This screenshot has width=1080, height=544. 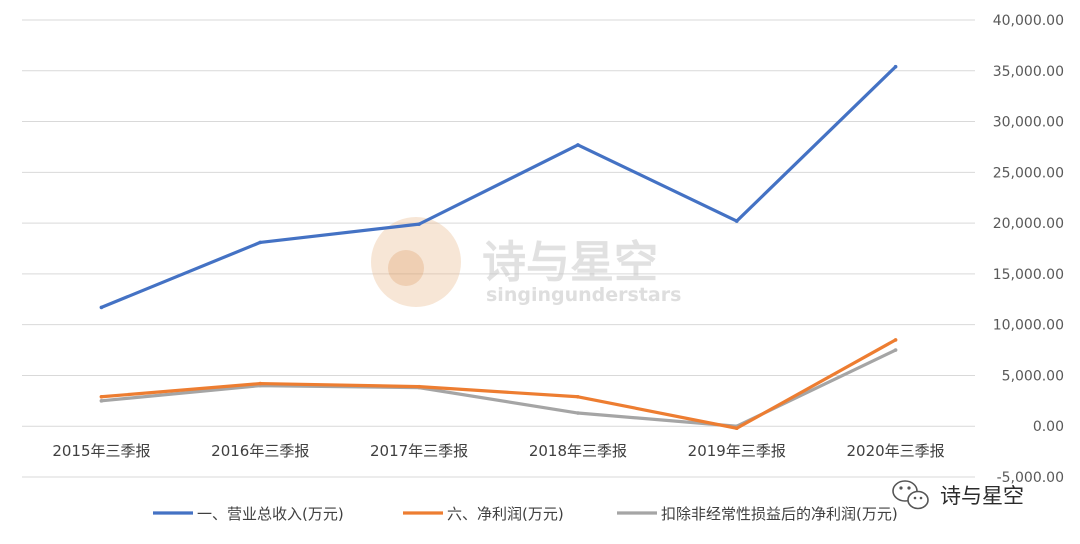 What do you see at coordinates (982, 496) in the screenshot?
I see `brand-name: 诗与星空` at bounding box center [982, 496].